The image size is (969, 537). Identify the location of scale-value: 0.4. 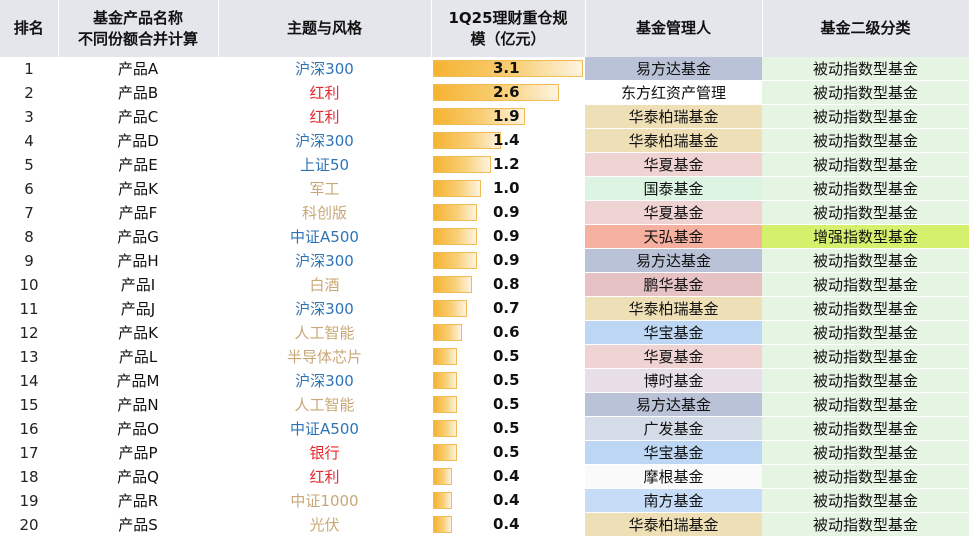
(506, 523).